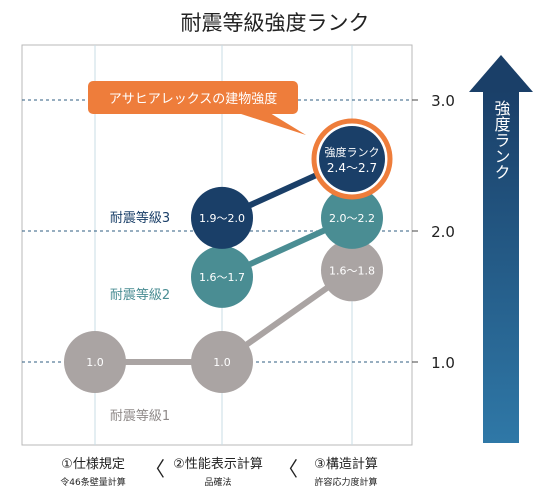 This screenshot has width=553, height=495. I want to click on data-label: 1.9～2.0, so click(222, 218).